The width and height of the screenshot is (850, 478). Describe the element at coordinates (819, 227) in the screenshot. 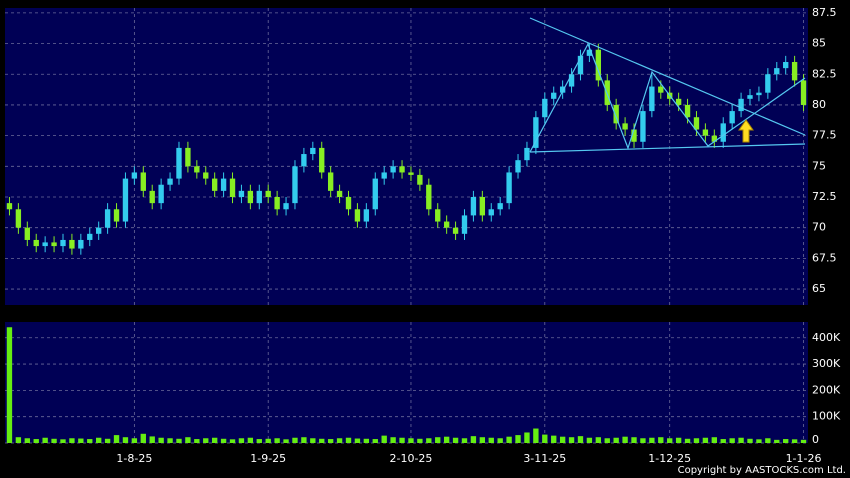

I see `y-tick-label: 70` at that location.